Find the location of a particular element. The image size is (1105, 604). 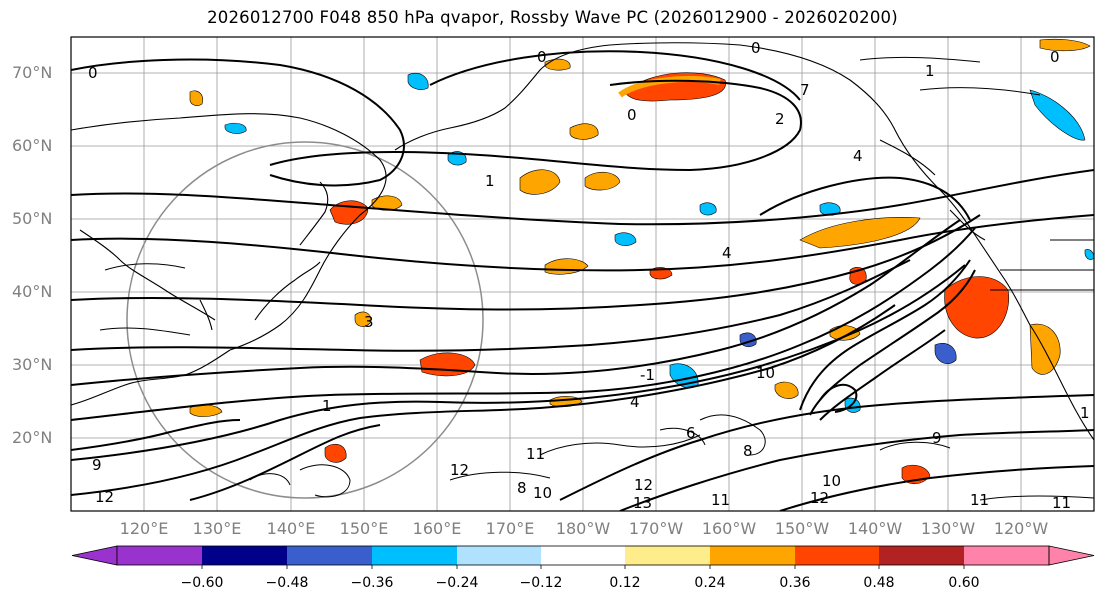

colorbar-tick-label: 0.36 is located at coordinates (794, 583).